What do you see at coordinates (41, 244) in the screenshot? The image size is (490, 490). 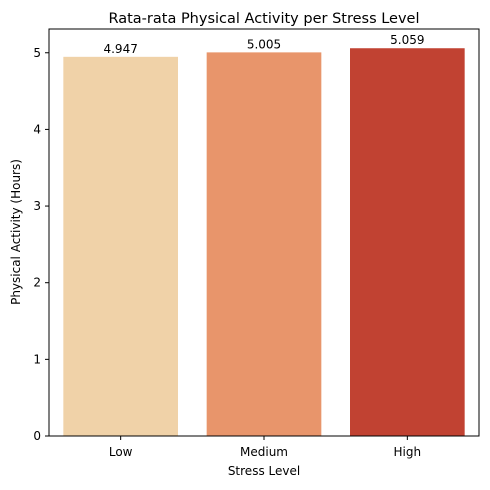 I see `y-axis-ticks: 0 1 2 3 4 5` at bounding box center [41, 244].